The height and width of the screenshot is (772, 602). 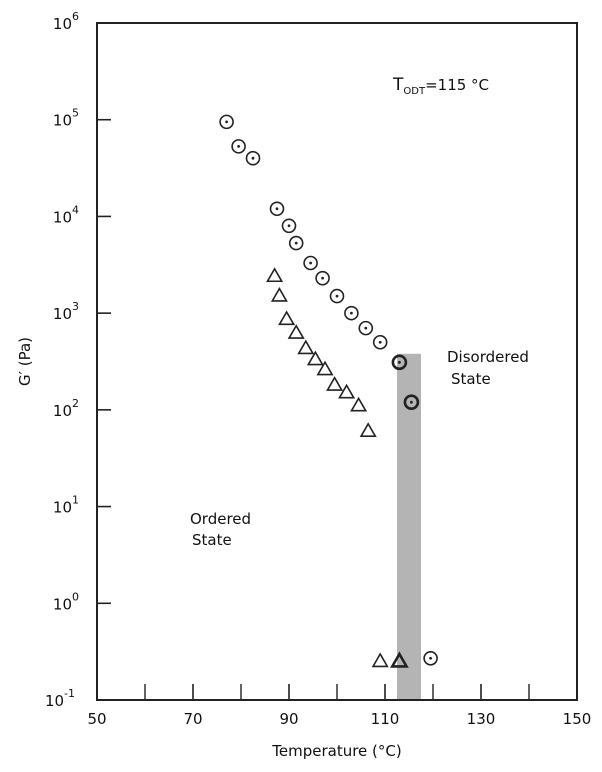 I want to click on y-tick-label: 10⁰, so click(x=66, y=601).